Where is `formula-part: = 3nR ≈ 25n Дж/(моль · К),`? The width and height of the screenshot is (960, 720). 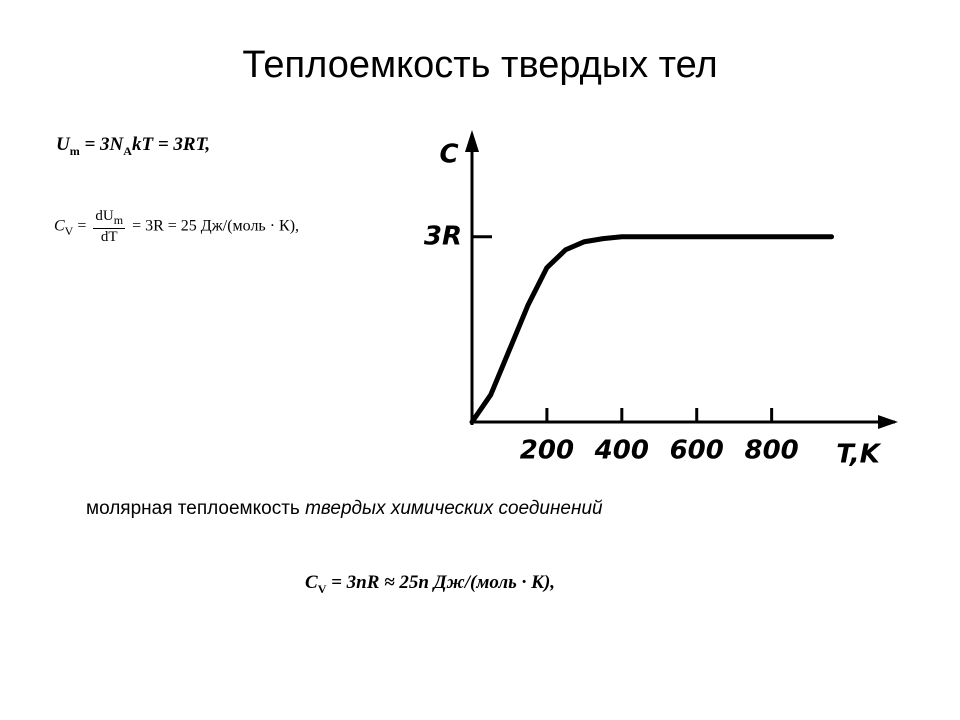
formula-part: = 3nR ≈ 25n Дж/(моль · К), is located at coordinates (441, 582).